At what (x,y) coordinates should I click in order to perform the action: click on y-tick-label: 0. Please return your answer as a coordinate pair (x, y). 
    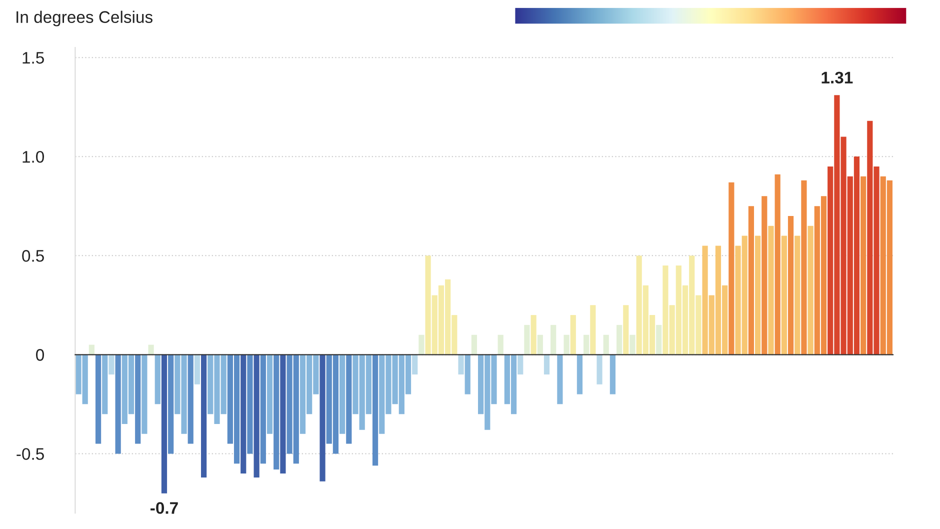
    Looking at the image, I should click on (40, 355).